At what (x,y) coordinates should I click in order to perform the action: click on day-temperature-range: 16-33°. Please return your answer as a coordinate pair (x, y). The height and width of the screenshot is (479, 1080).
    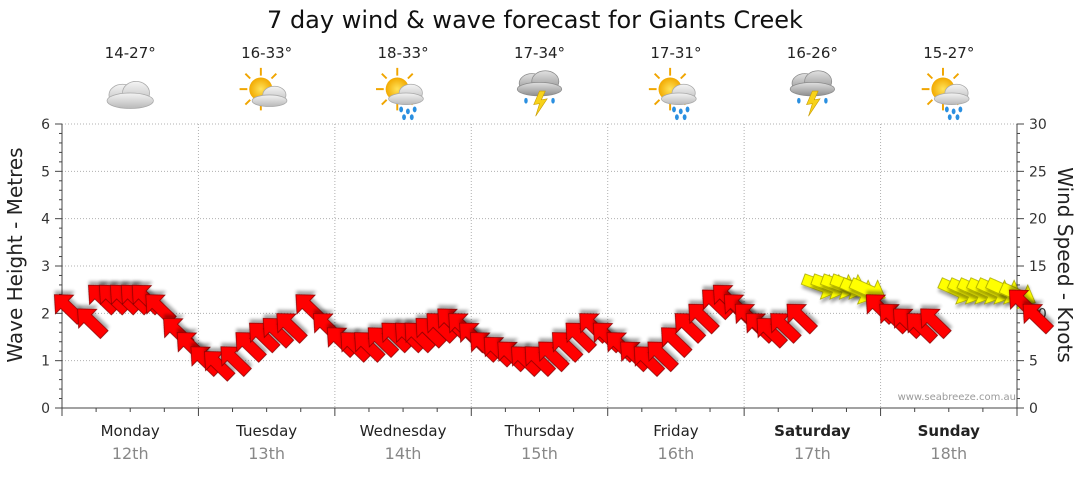
    Looking at the image, I should click on (266, 53).